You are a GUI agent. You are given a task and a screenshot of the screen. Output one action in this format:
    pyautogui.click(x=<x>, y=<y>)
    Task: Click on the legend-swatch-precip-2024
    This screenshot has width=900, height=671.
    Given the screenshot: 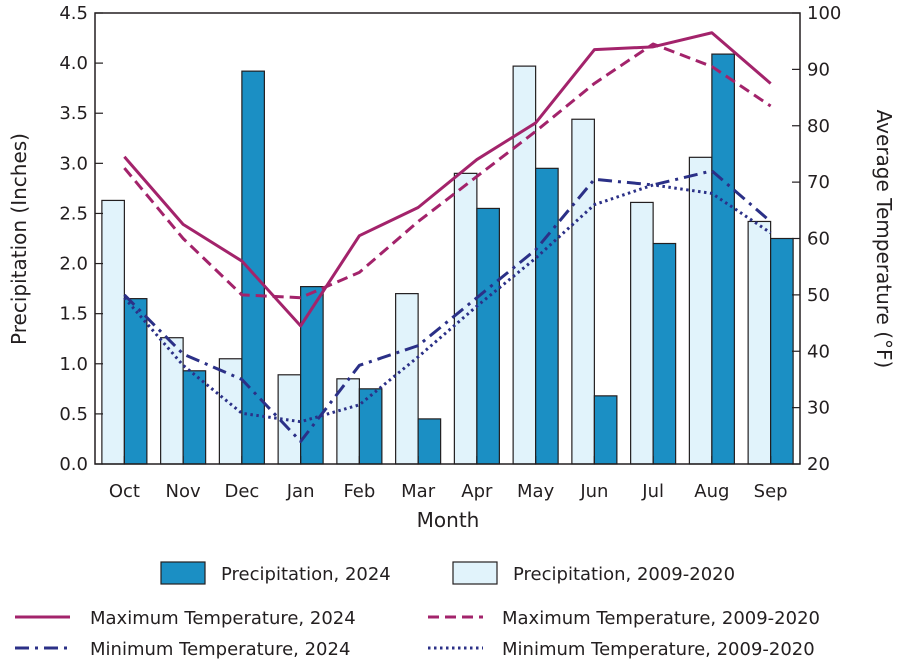 What is the action you would take?
    pyautogui.click(x=183, y=573)
    